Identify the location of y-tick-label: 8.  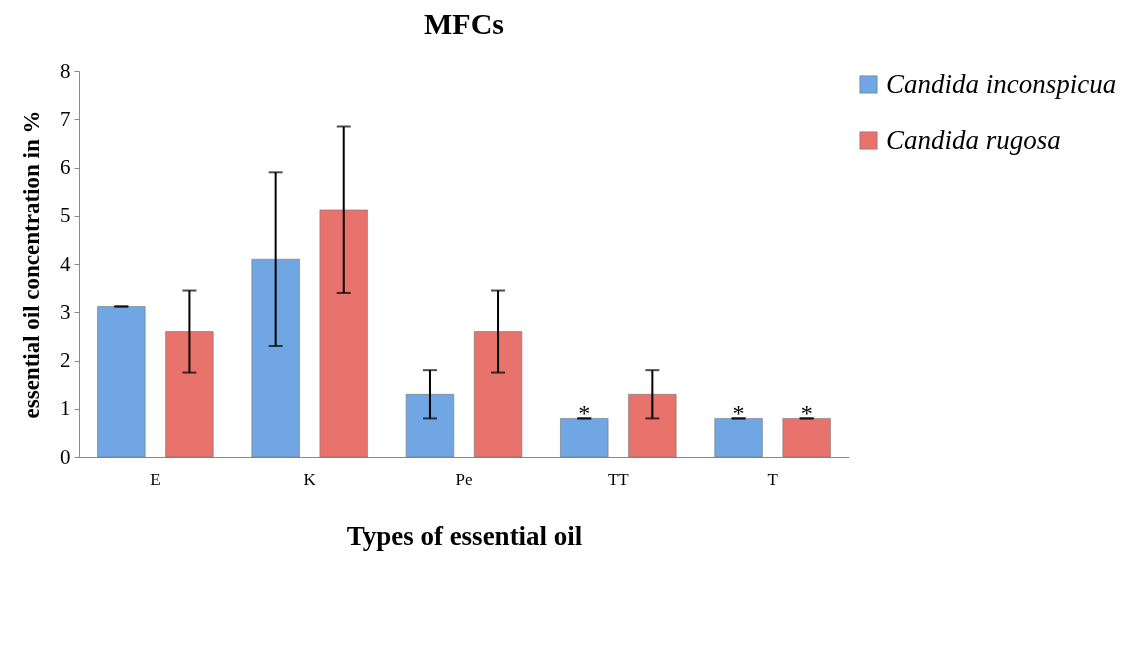
(65, 70).